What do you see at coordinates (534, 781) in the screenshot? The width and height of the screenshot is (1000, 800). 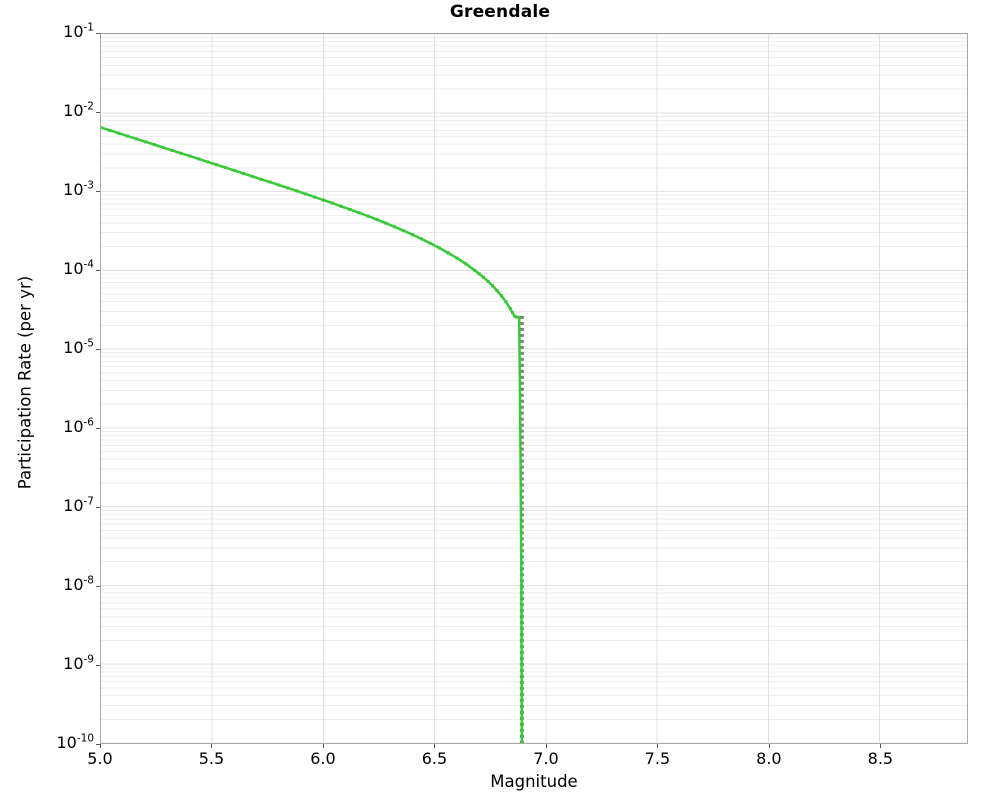 I see `x-axis-label: Magnitude` at bounding box center [534, 781].